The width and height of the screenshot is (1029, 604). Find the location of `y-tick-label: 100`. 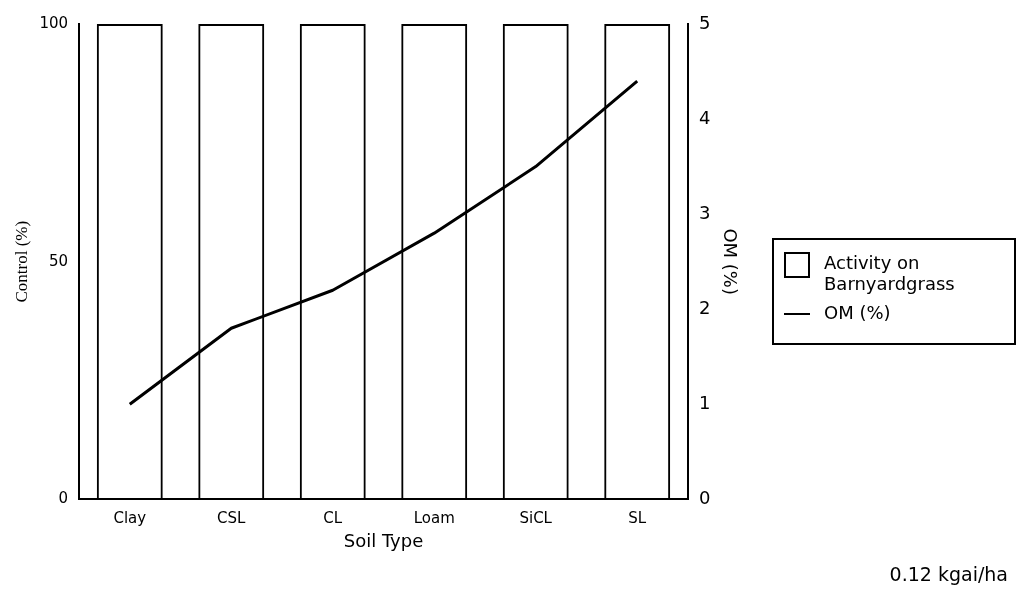

y-tick-label: 100 is located at coordinates (54, 22).